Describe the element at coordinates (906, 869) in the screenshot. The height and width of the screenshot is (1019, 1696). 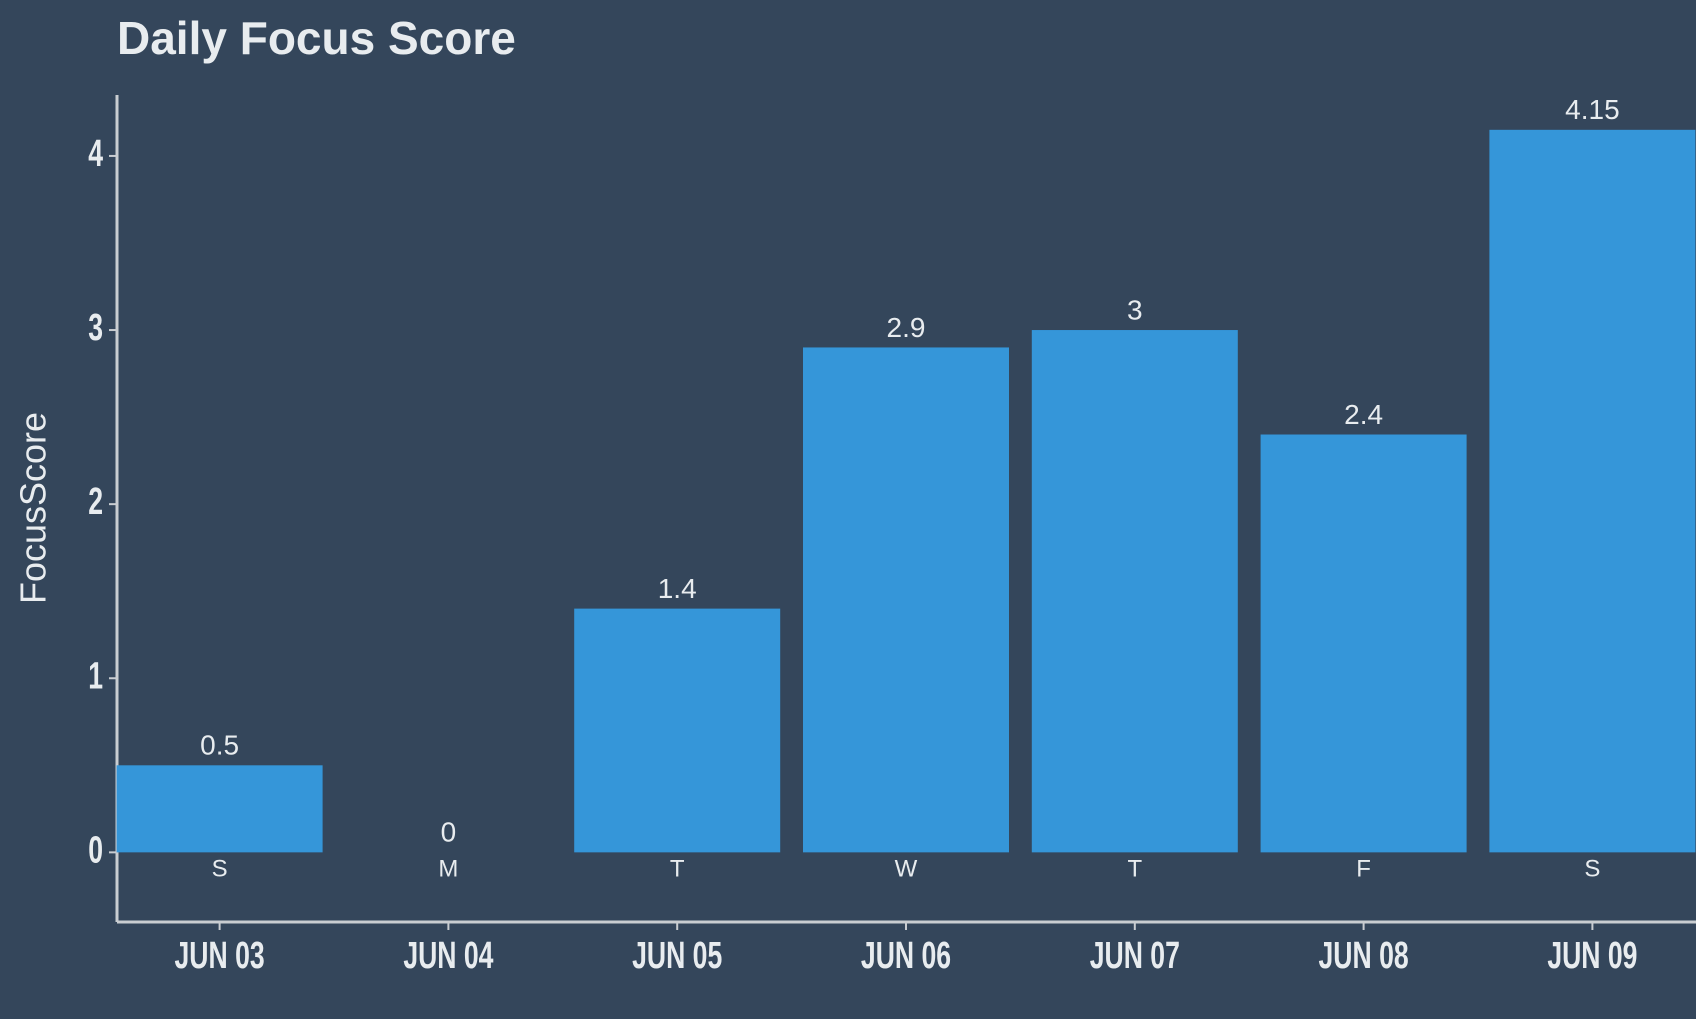
I see `weekday-label: W` at that location.